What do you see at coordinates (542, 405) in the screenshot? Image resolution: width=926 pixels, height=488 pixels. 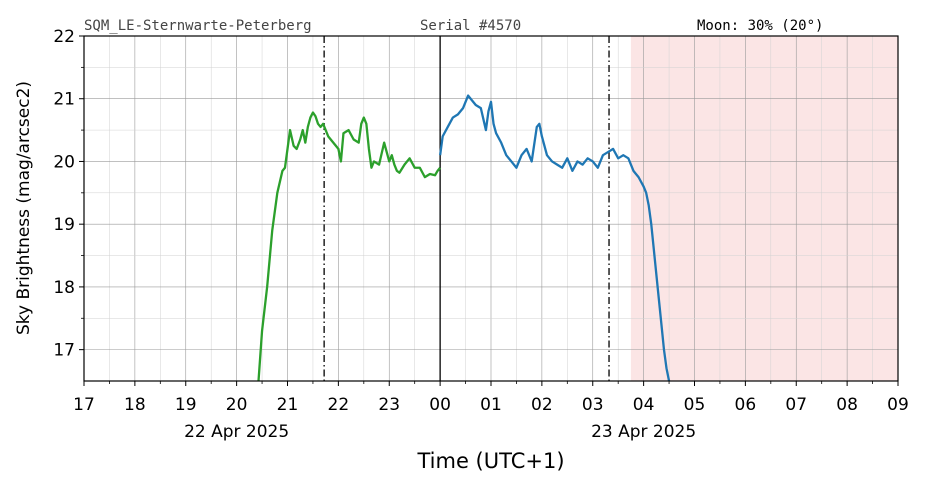 I see `x-tick-label: 02` at bounding box center [542, 405].